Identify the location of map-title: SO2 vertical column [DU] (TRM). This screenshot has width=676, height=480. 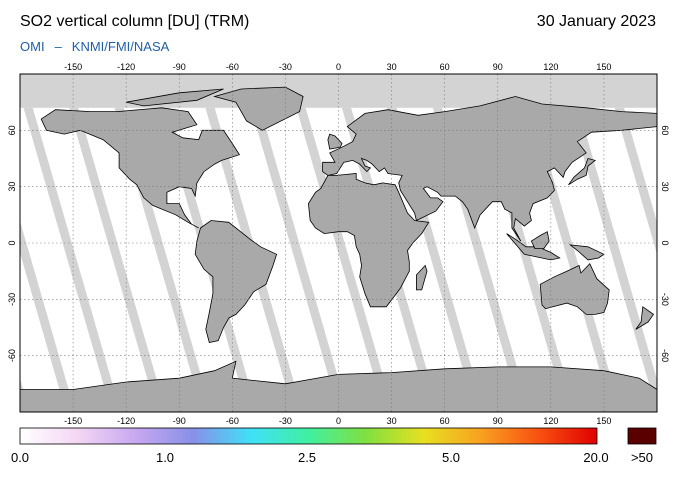
(135, 21).